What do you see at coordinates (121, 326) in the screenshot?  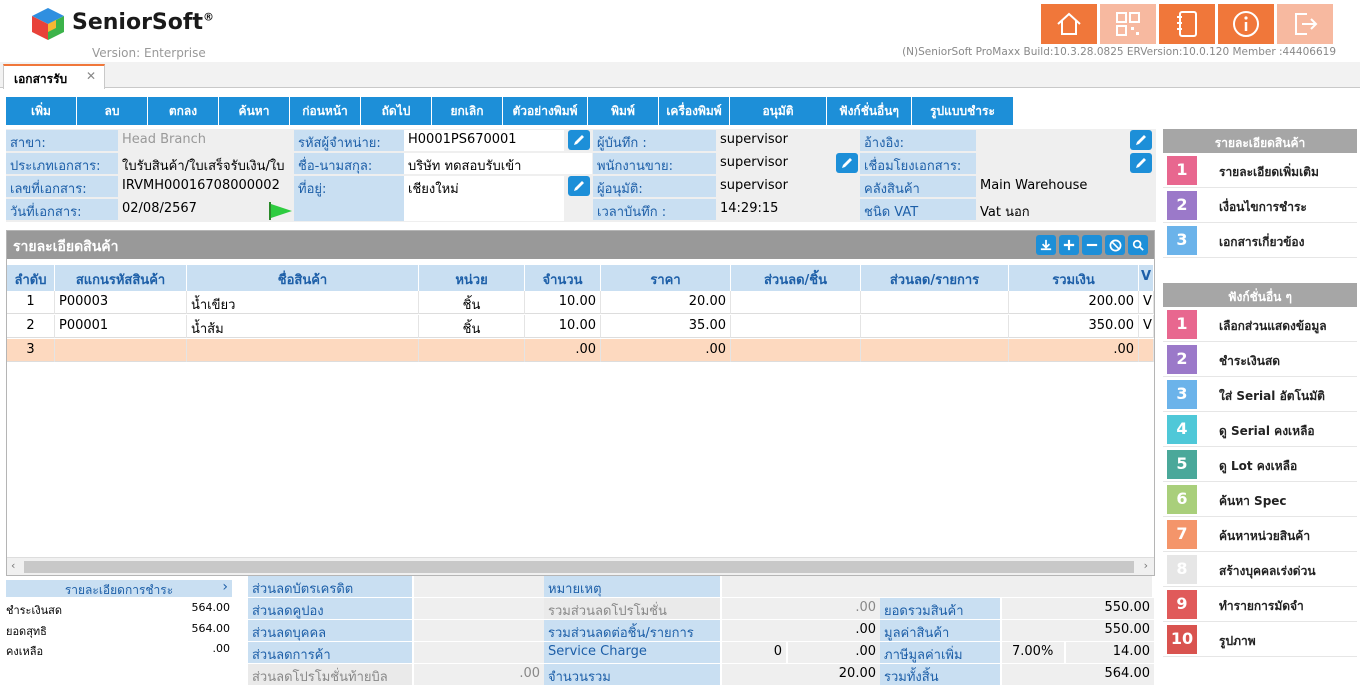 I see `cell-code: P00001` at bounding box center [121, 326].